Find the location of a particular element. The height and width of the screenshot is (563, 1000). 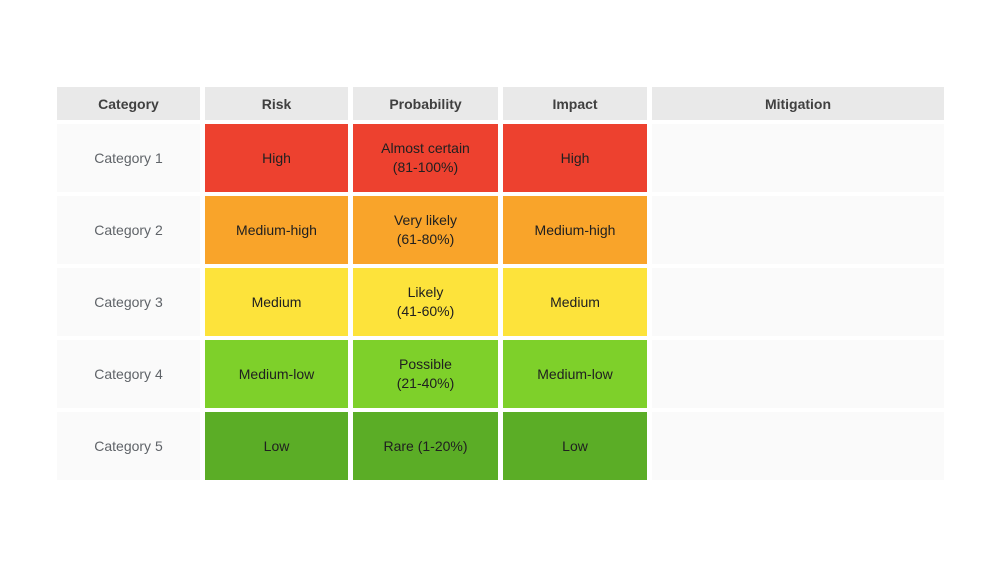

probability-text: Likely (41-60%) is located at coordinates (426, 302).